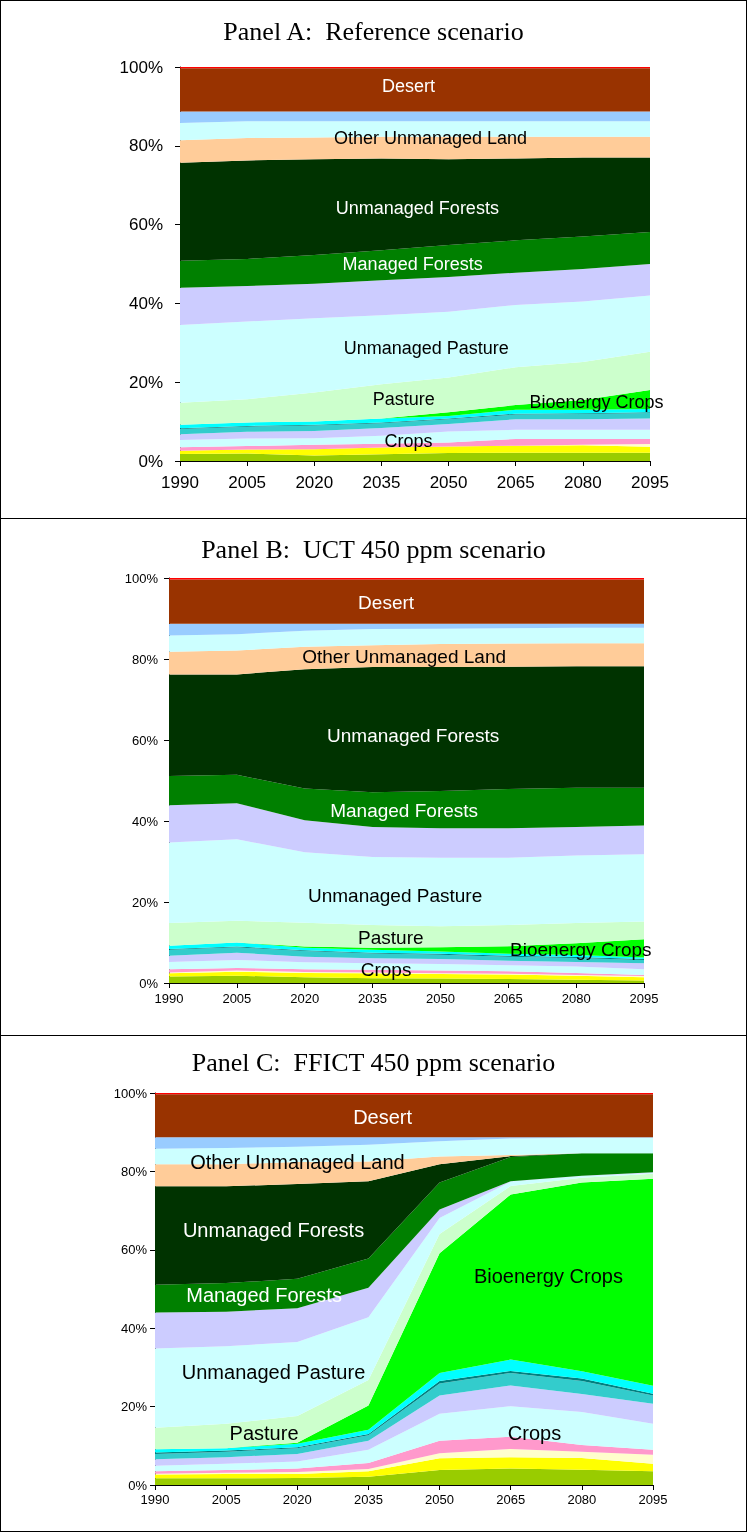 This screenshot has width=747, height=1532. What do you see at coordinates (373, 549) in the screenshot?
I see `chart-title: Panel B: UCT 450 ppm scenario` at bounding box center [373, 549].